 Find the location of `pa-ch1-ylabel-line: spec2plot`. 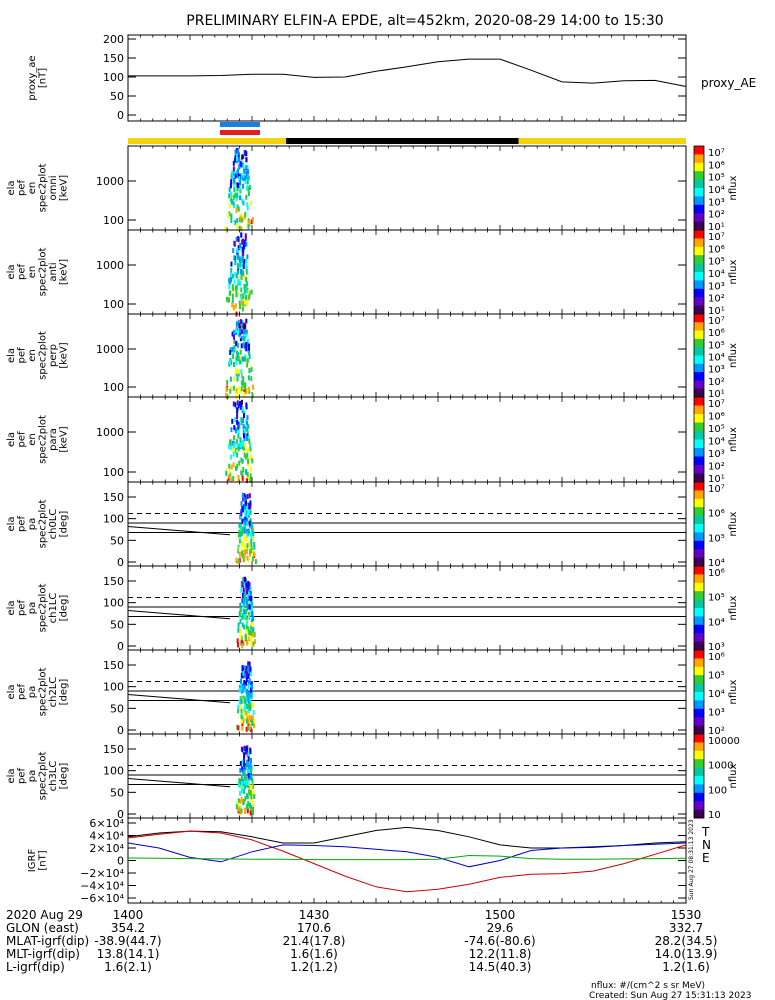

pa-ch1-ylabel-line: spec2plot is located at coordinates (42, 608).